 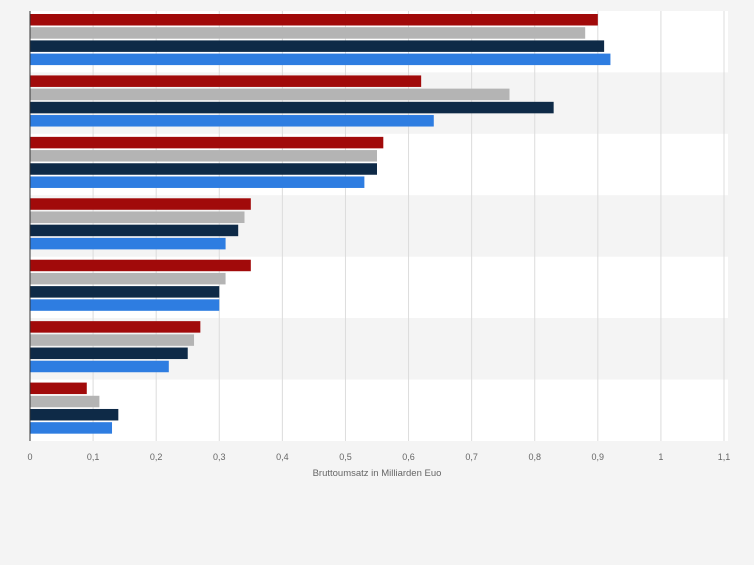 What do you see at coordinates (156, 457) in the screenshot?
I see `x-tick-label: 0,2` at bounding box center [156, 457].